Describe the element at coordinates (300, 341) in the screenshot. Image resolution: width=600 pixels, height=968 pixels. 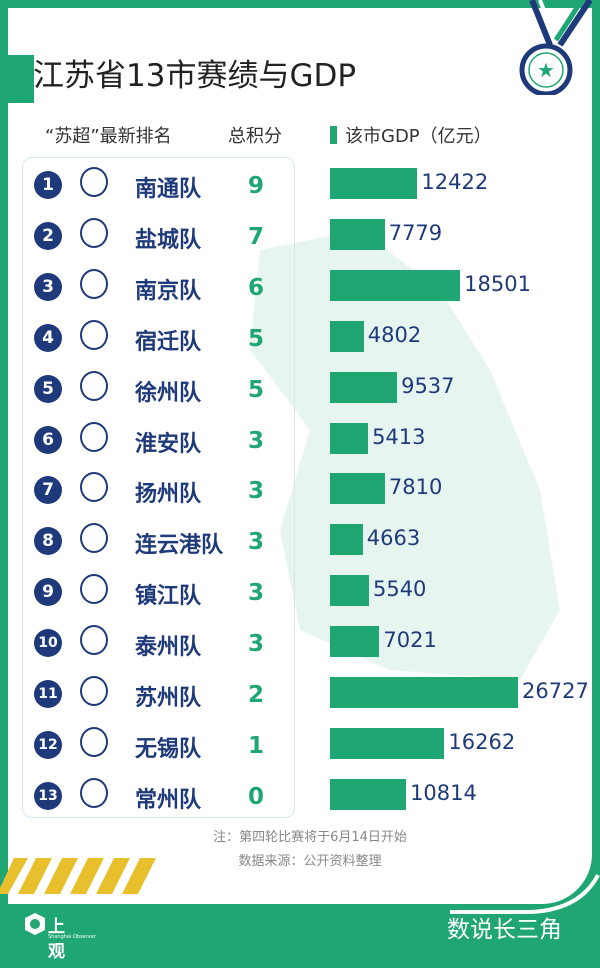
I see `table-row: 4 宿迁队 5 4802` at that location.